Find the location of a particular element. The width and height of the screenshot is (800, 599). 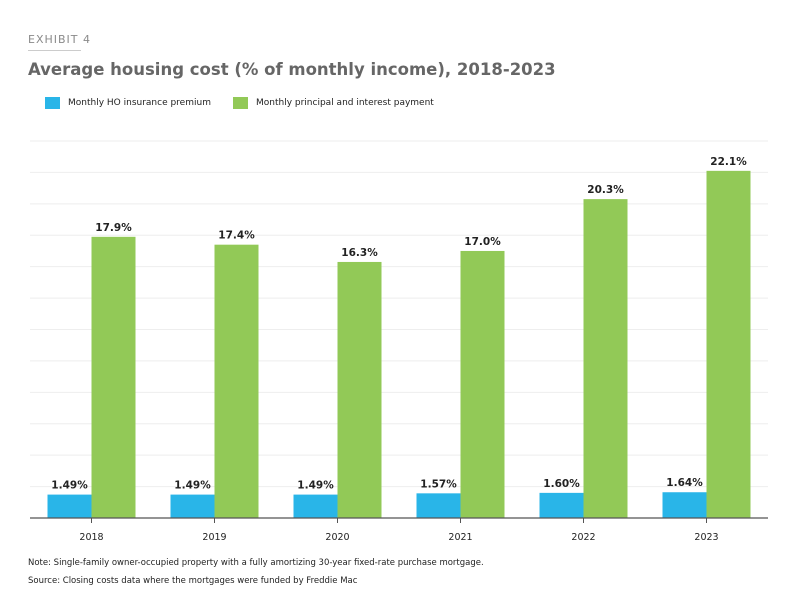

legend-item-insurance: Monthly HO insurance premium is located at coordinates (128, 103).